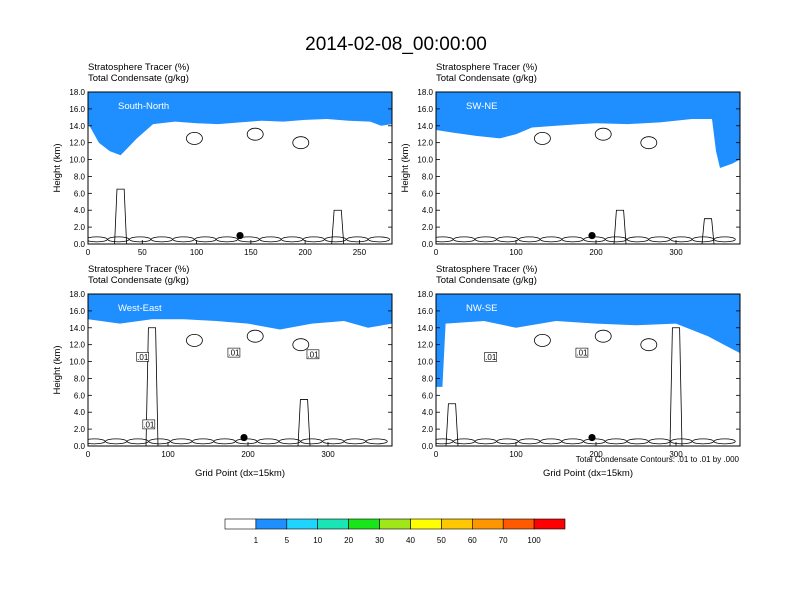  I want to click on x-tick-label: 300, so click(328, 454).